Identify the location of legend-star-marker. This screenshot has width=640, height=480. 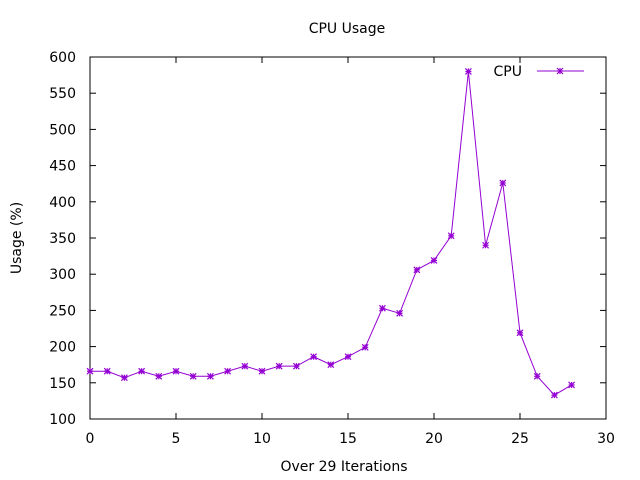
(560, 71).